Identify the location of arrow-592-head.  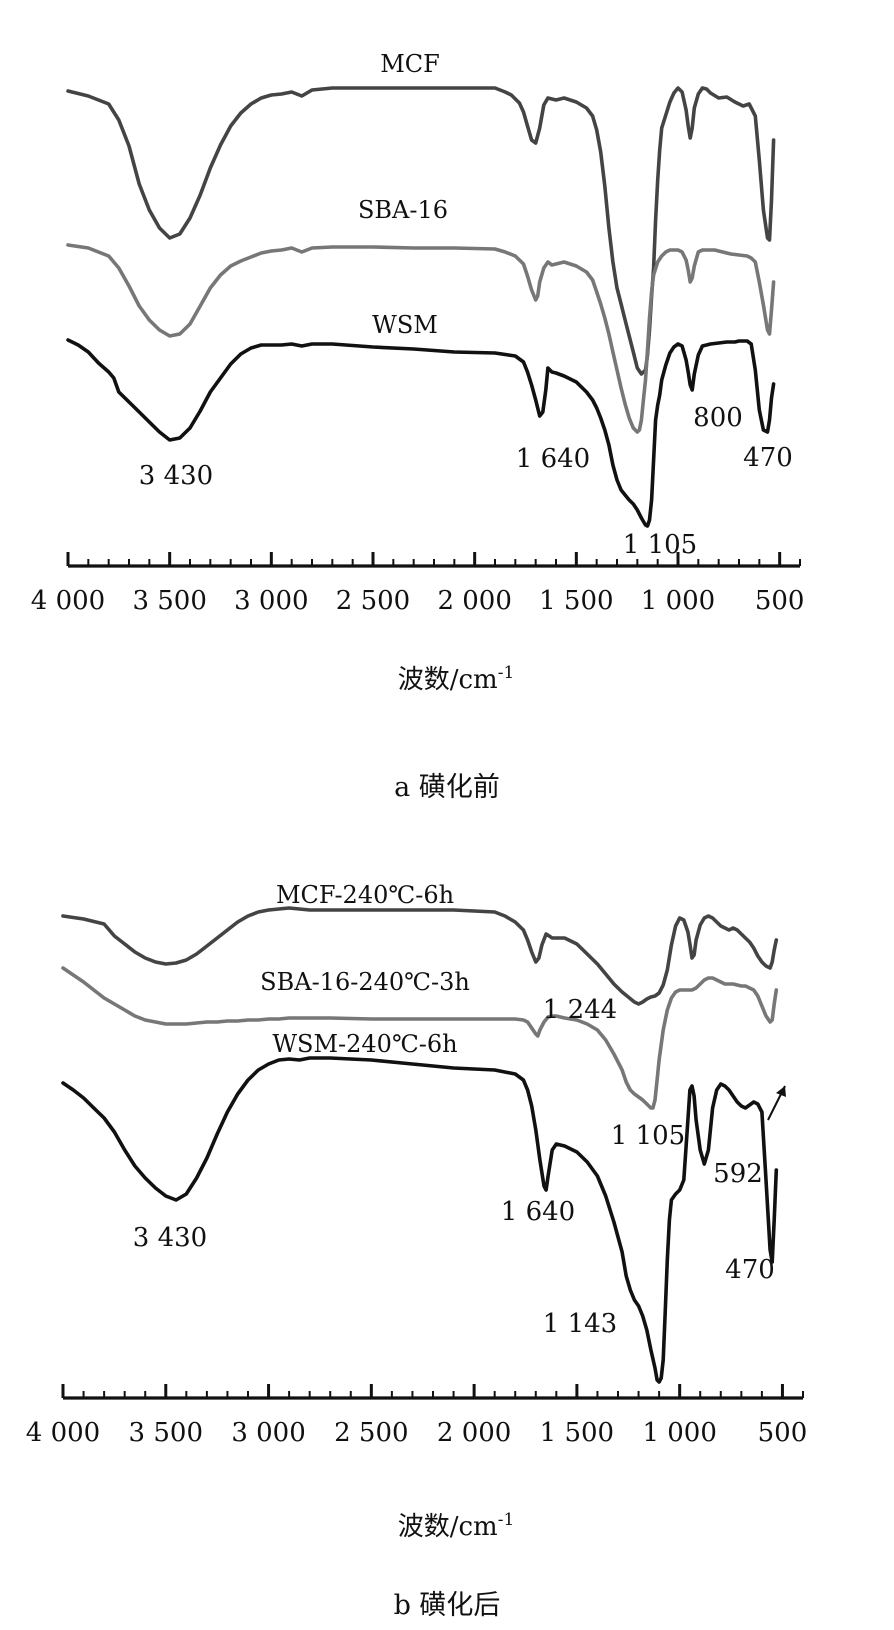
(781, 1091).